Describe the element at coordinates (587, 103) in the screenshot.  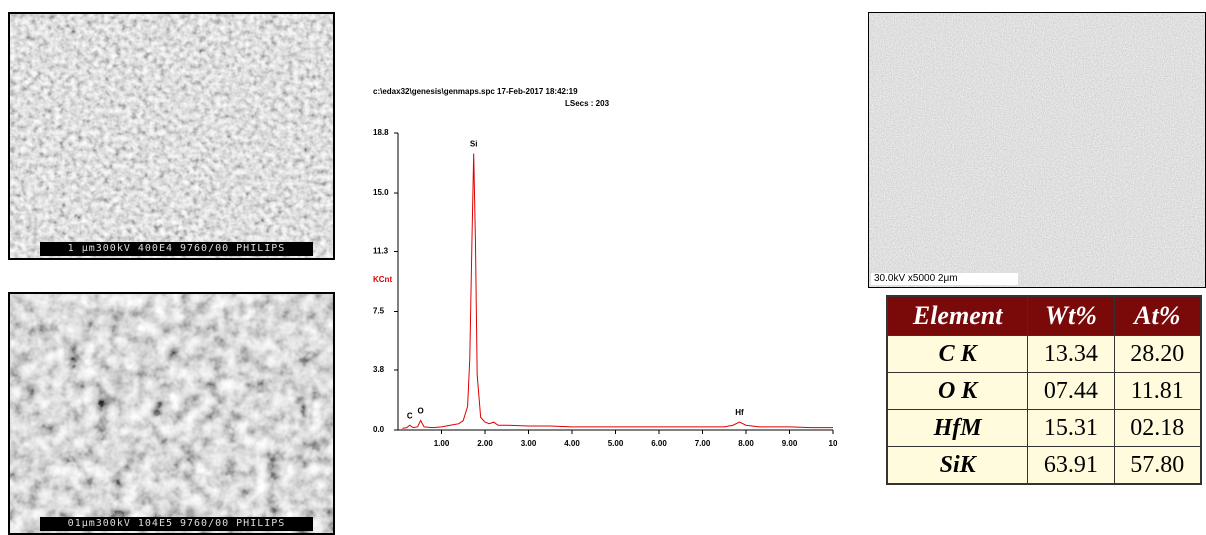
I see `chart-subheader: LSecs : 203` at that location.